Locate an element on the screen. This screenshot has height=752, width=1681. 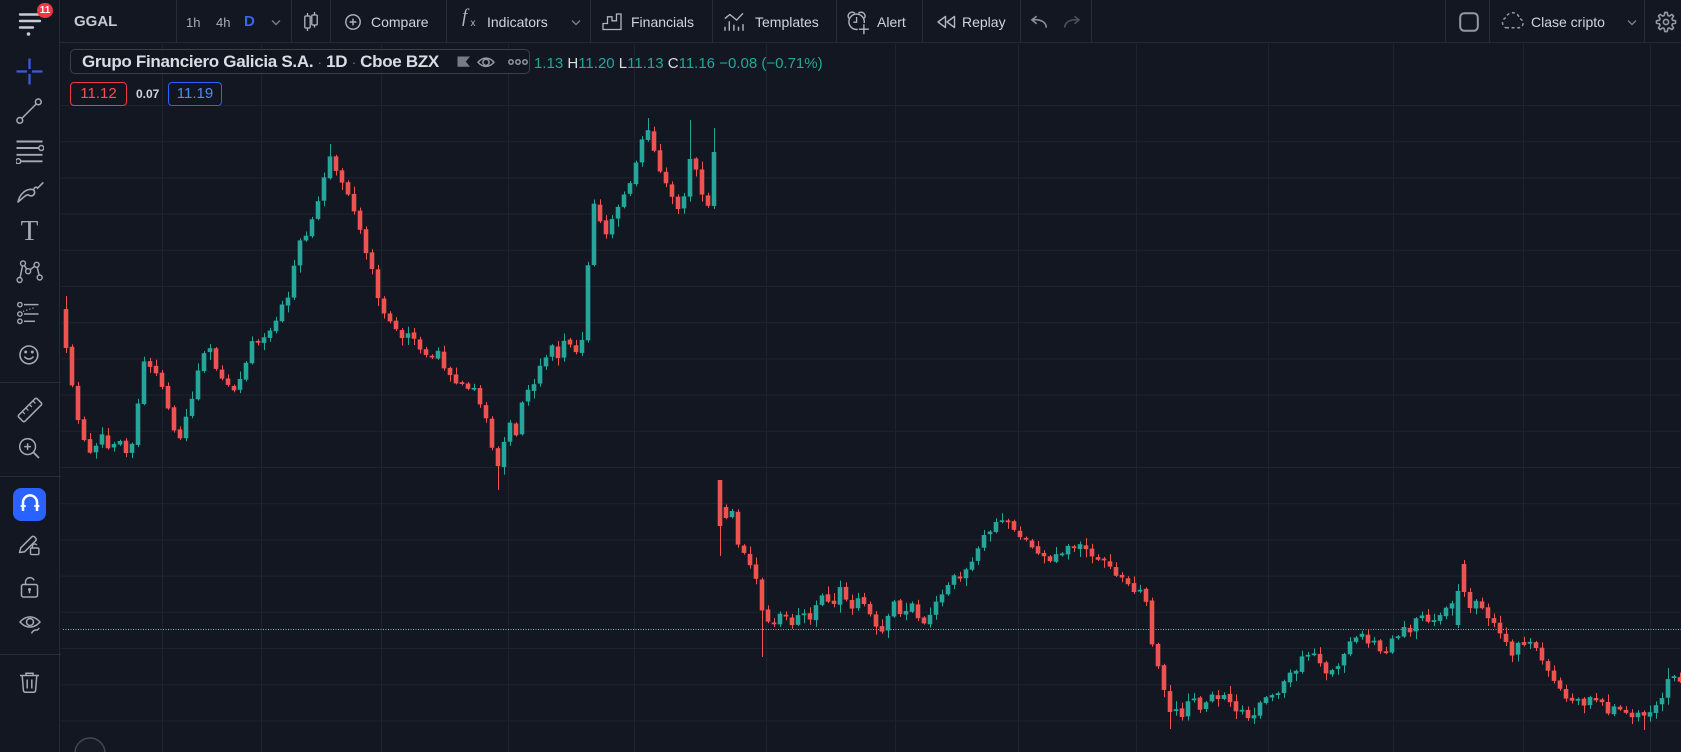
svg-text: x is located at coordinates (473, 23).